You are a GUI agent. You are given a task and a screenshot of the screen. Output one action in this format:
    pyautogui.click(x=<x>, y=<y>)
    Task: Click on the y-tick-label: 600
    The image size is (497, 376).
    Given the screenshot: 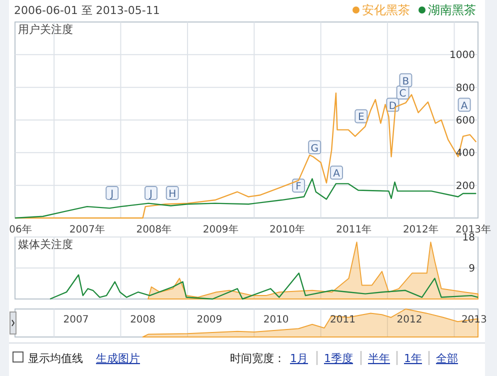 What is the action you would take?
    pyautogui.click(x=465, y=121)
    